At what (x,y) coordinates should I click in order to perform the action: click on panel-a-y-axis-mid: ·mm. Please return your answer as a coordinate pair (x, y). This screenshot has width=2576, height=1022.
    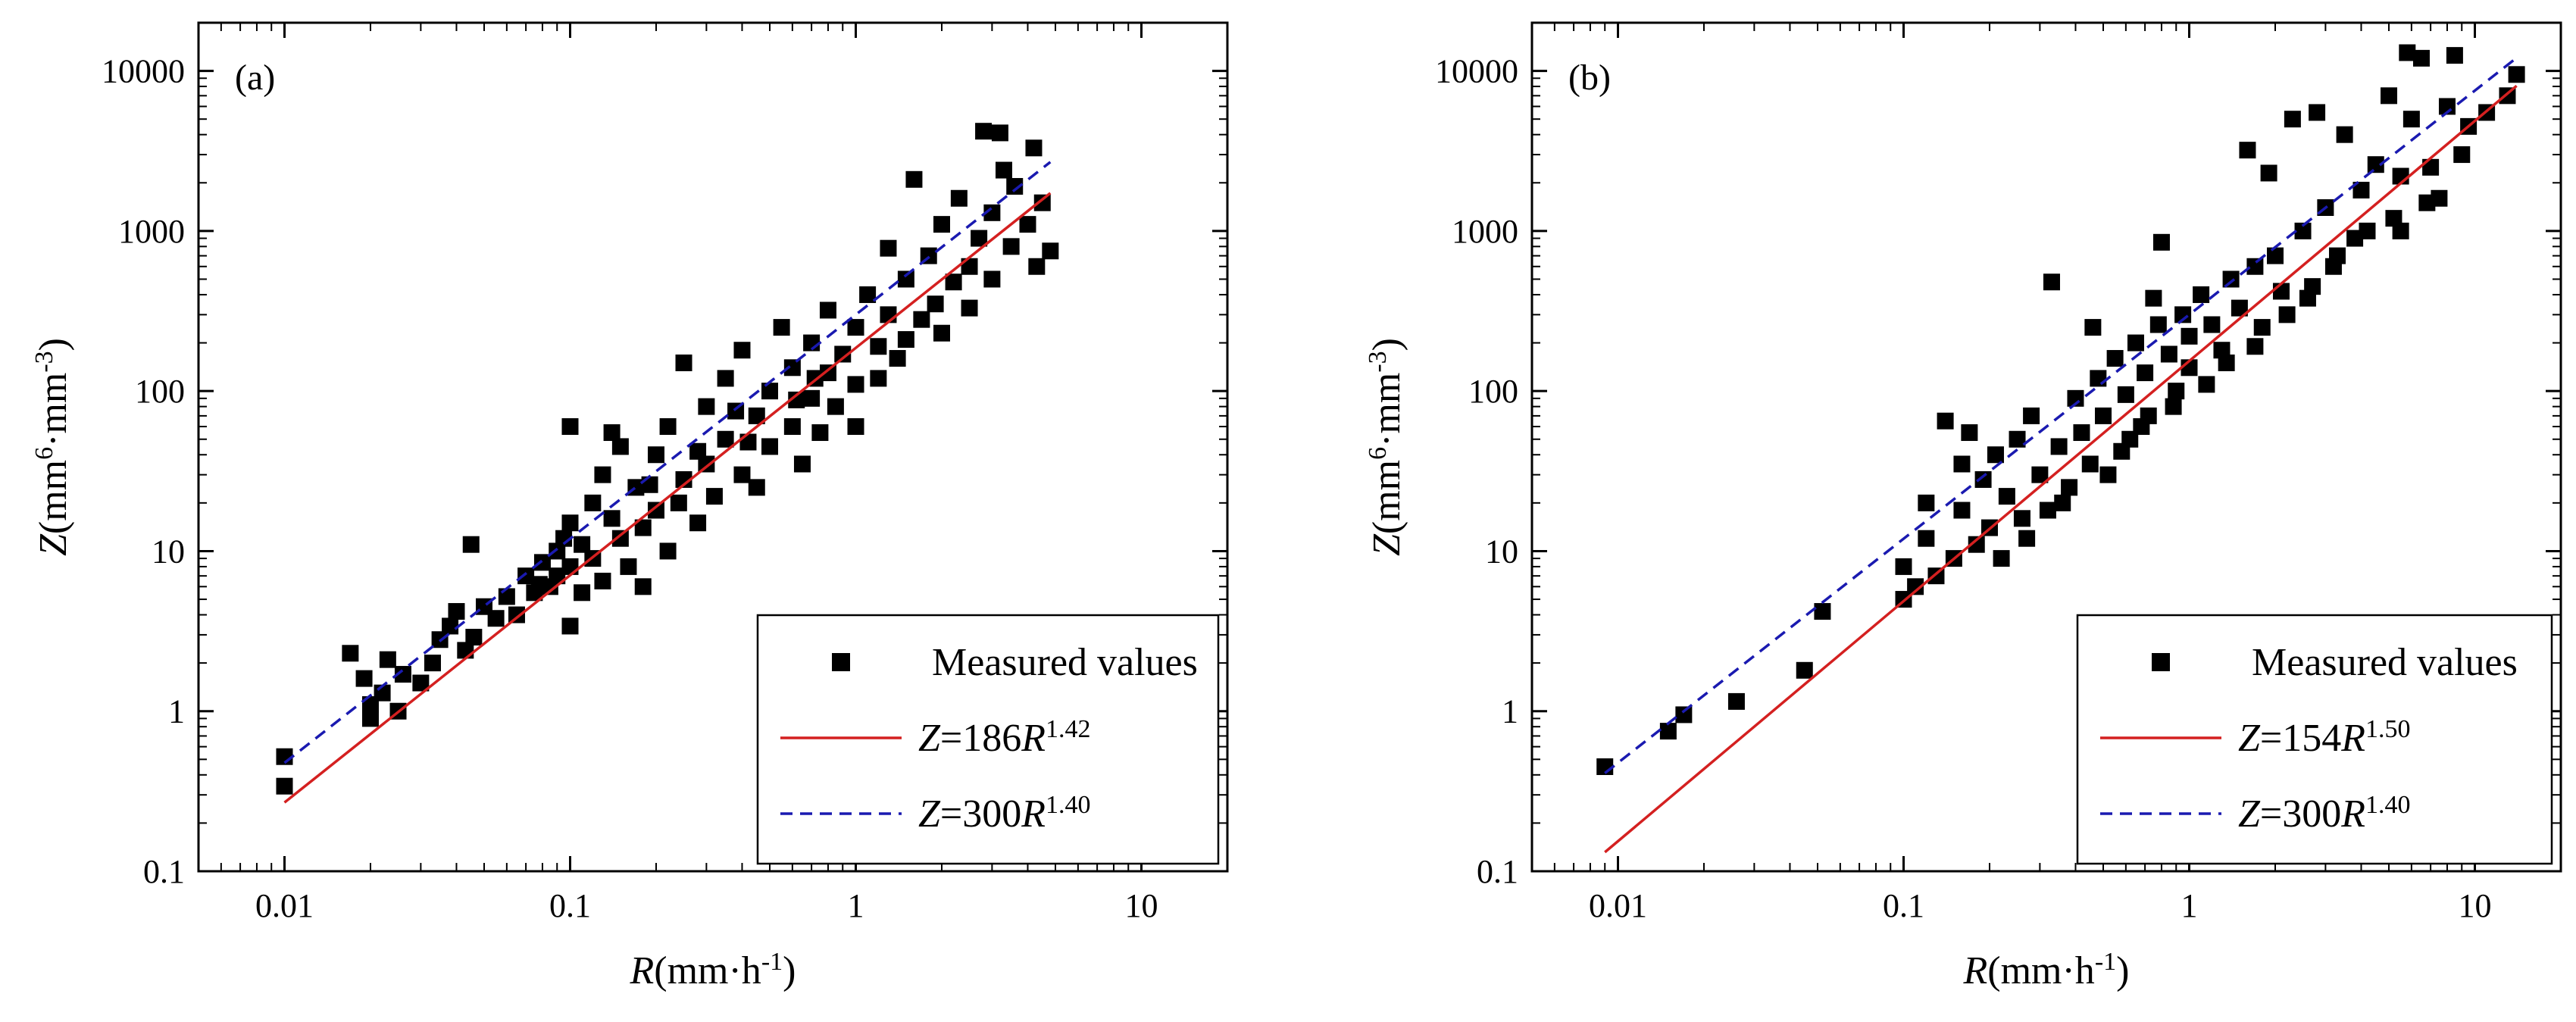
    Looking at the image, I should click on (54, 410).